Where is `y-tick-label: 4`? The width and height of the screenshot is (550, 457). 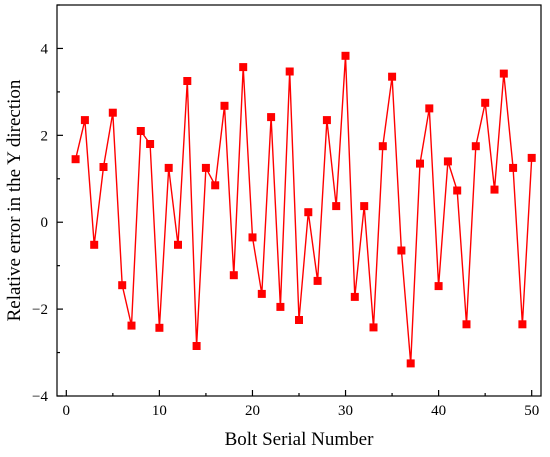
y-tick-label: 4 is located at coordinates (45, 49).